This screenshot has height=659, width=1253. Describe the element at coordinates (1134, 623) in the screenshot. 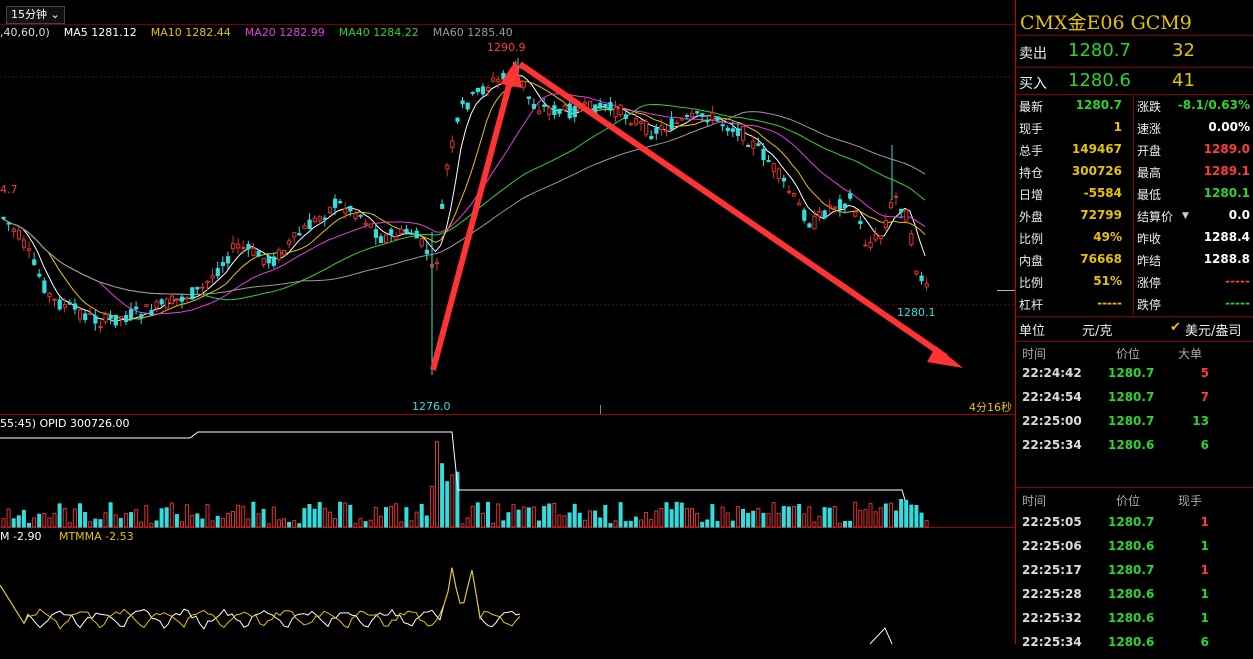

I see `tick-row: 22:25:32 1280.6 1` at that location.